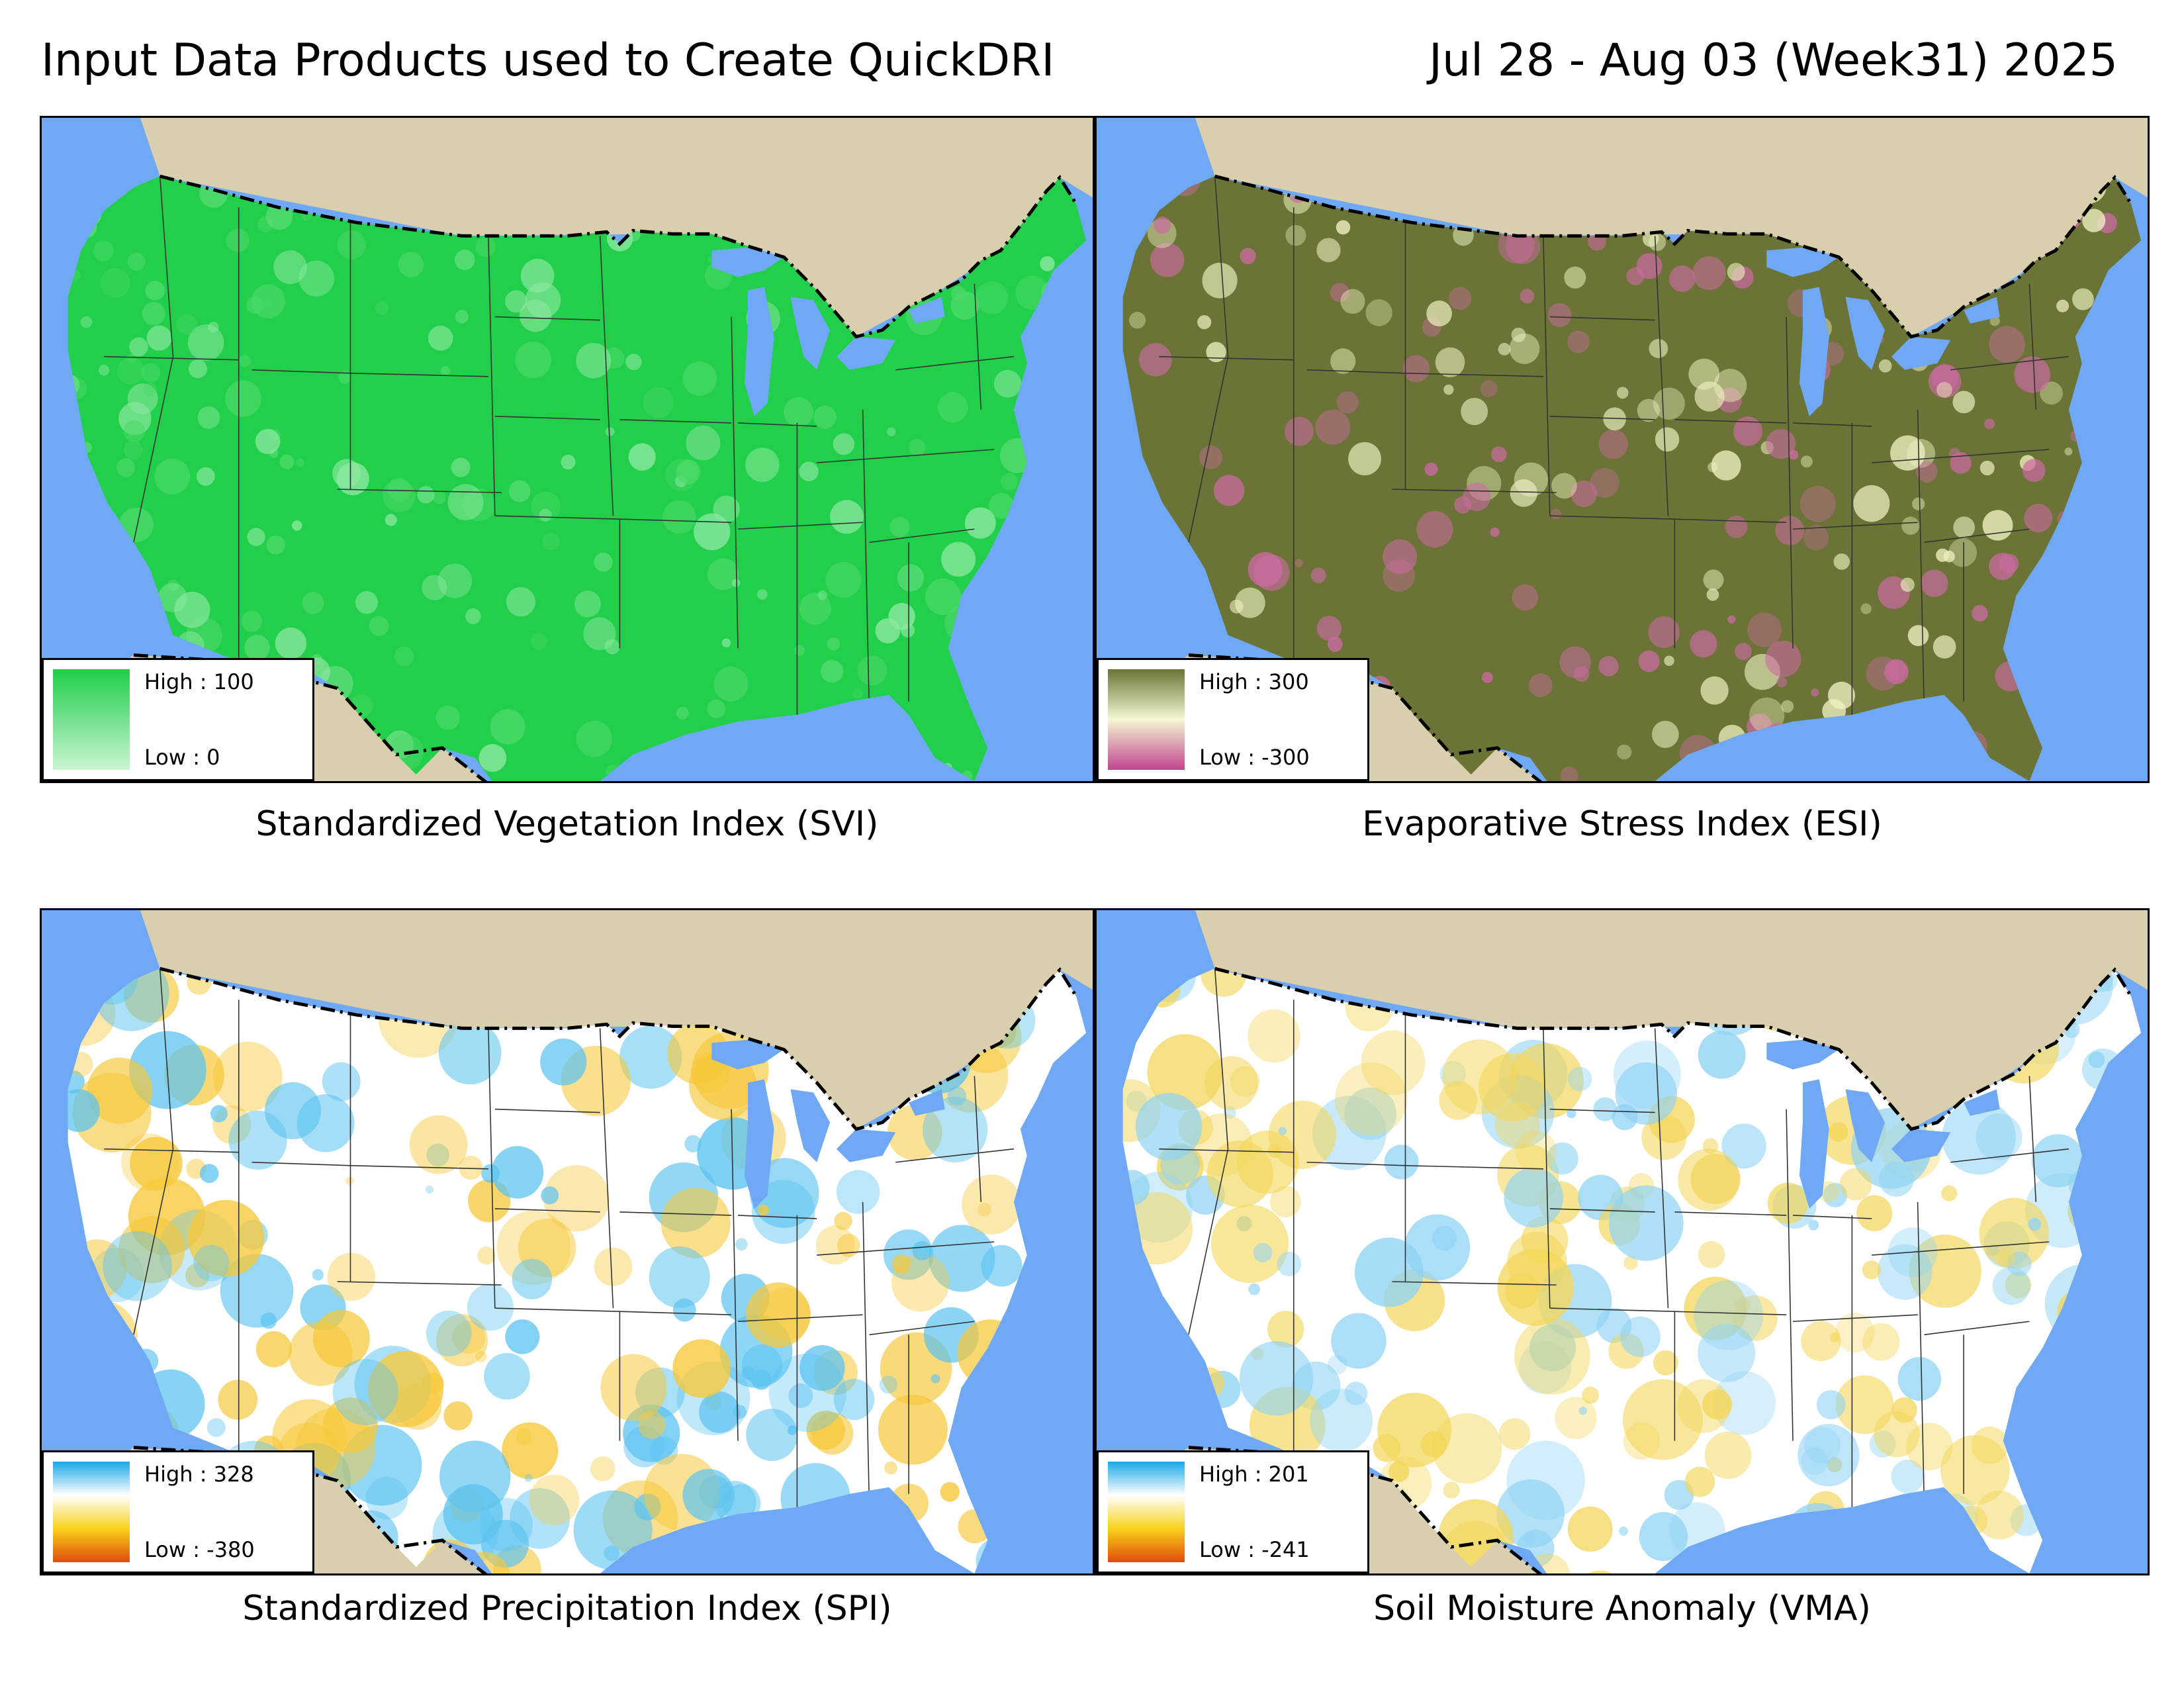 The image size is (2184, 1688). What do you see at coordinates (1233, 719) in the screenshot?
I see `esi-legend: High : 300 Low : -300` at bounding box center [1233, 719].